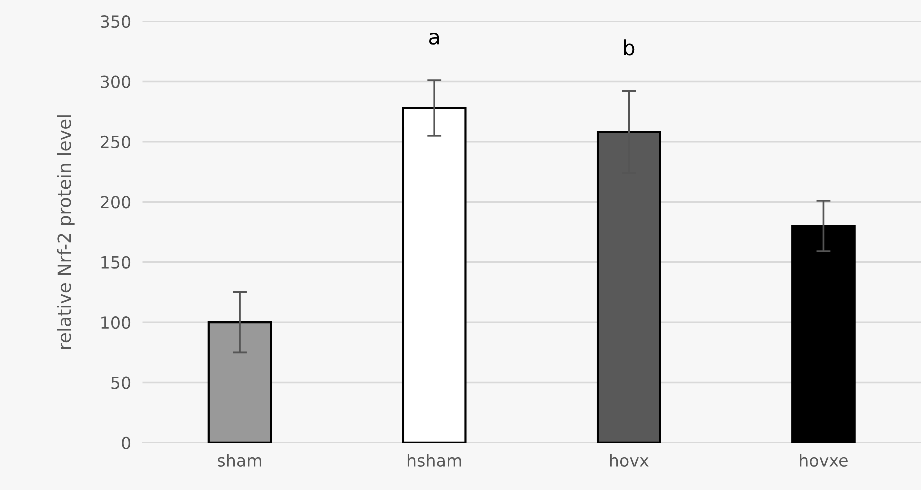 The image size is (921, 490). Describe the element at coordinates (240, 460) in the screenshot. I see `x-tick-label: sham` at that location.